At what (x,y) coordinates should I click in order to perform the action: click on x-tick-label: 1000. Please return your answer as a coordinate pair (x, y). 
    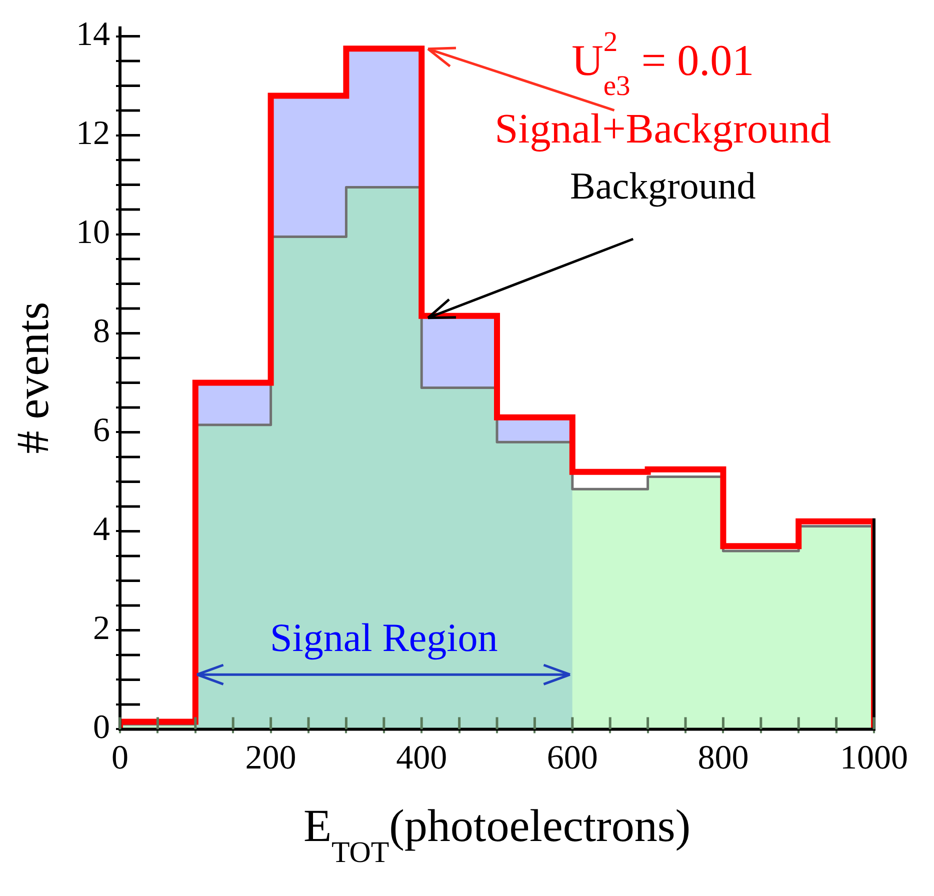
    Looking at the image, I should click on (874, 758).